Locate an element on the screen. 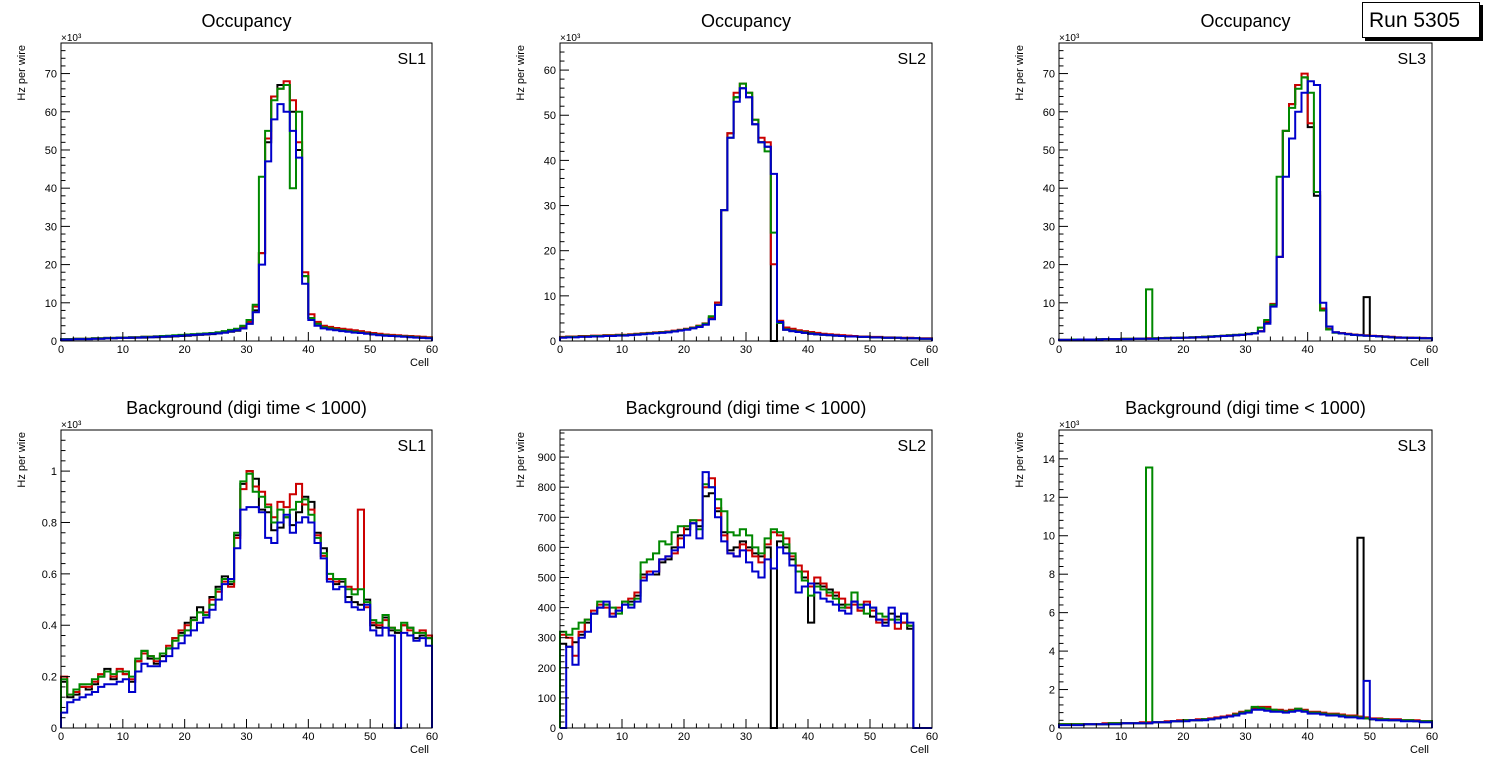 This screenshot has height=772, width=1496. y-tick-label: 500 is located at coordinates (547, 578).